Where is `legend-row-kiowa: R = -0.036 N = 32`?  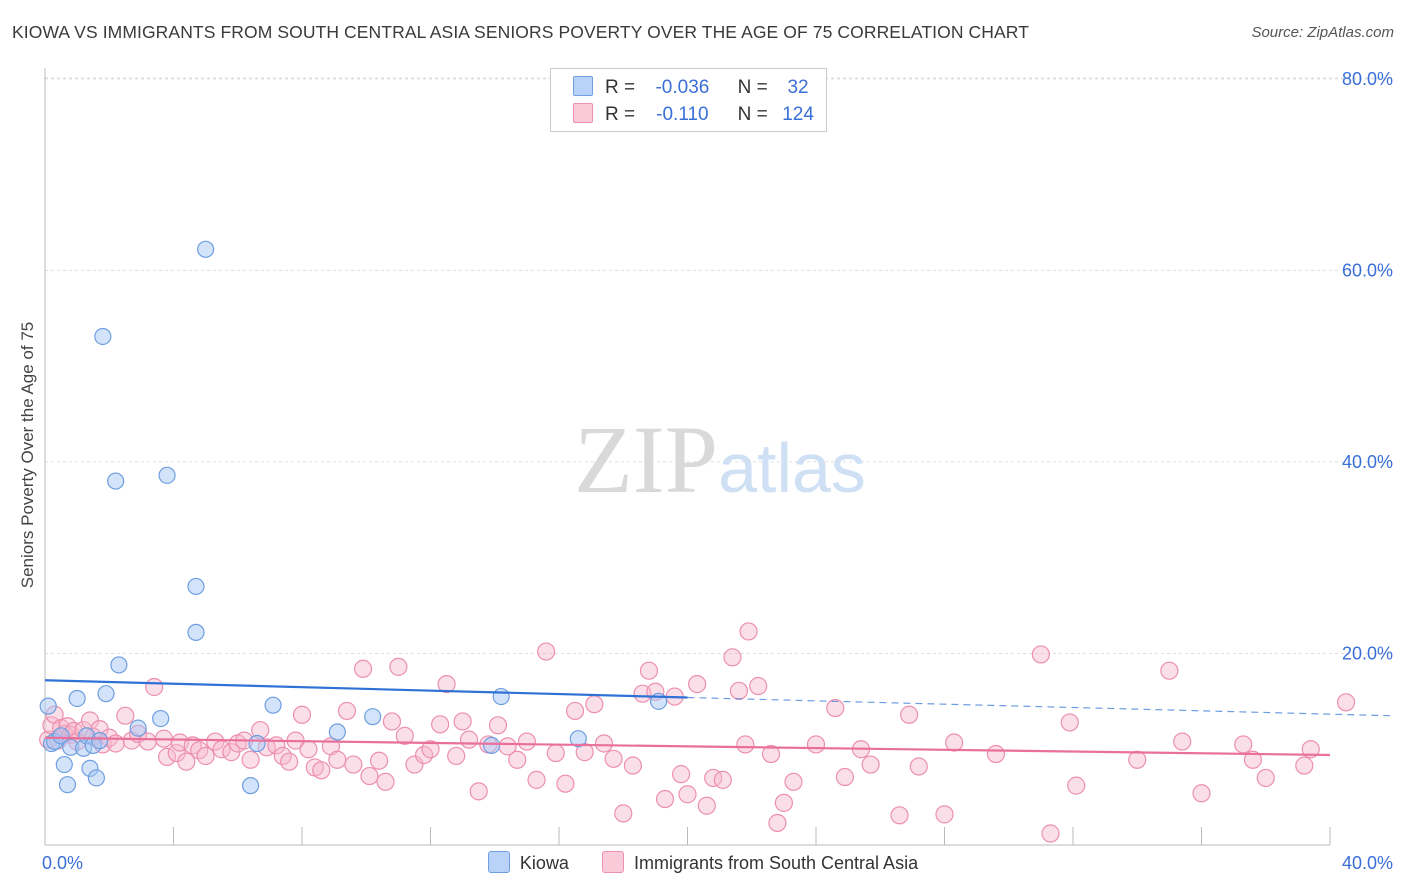
legend-row-kiowa: R = -0.036 N = 32 is located at coordinates (698, 87).